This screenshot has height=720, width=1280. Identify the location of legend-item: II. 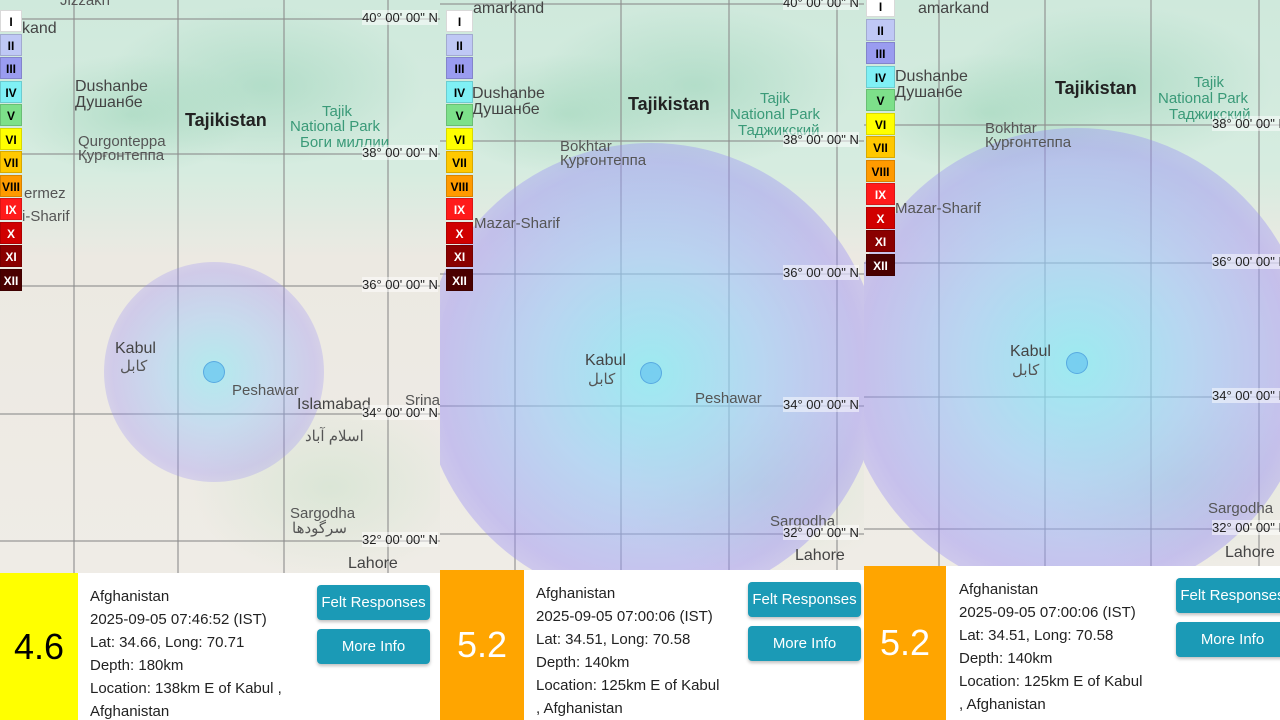
(459, 44).